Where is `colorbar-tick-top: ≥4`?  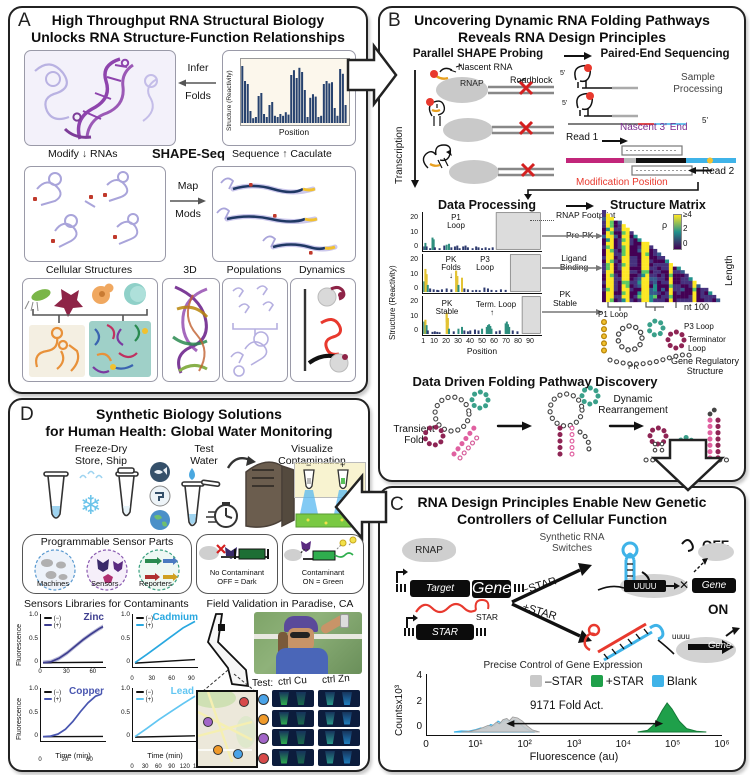
colorbar-tick-top: ≥4 is located at coordinates (687, 214).